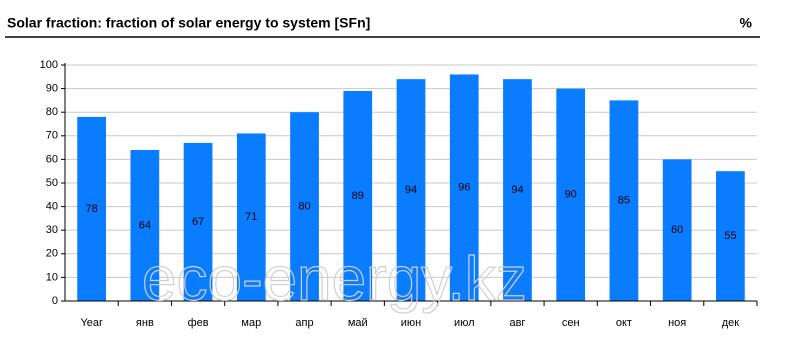  What do you see at coordinates (731, 323) in the screenshot?
I see `x-tick-label: дек` at bounding box center [731, 323].